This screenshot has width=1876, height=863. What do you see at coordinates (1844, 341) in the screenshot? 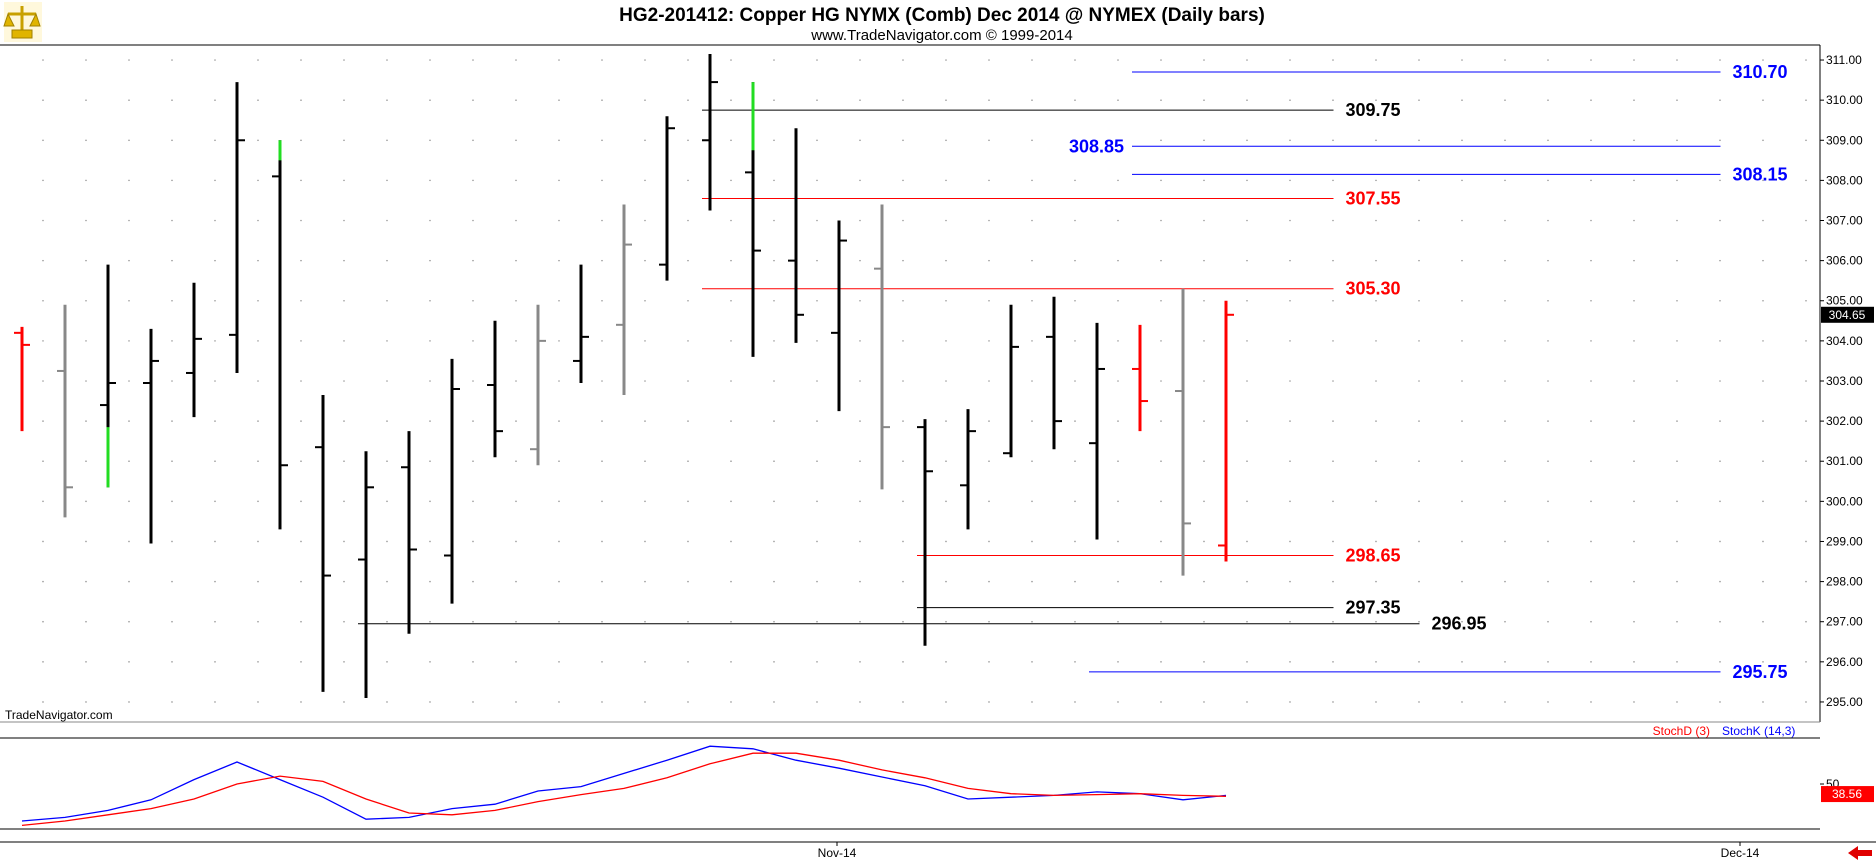
I see `y-tick-label: 304.00` at bounding box center [1844, 341].